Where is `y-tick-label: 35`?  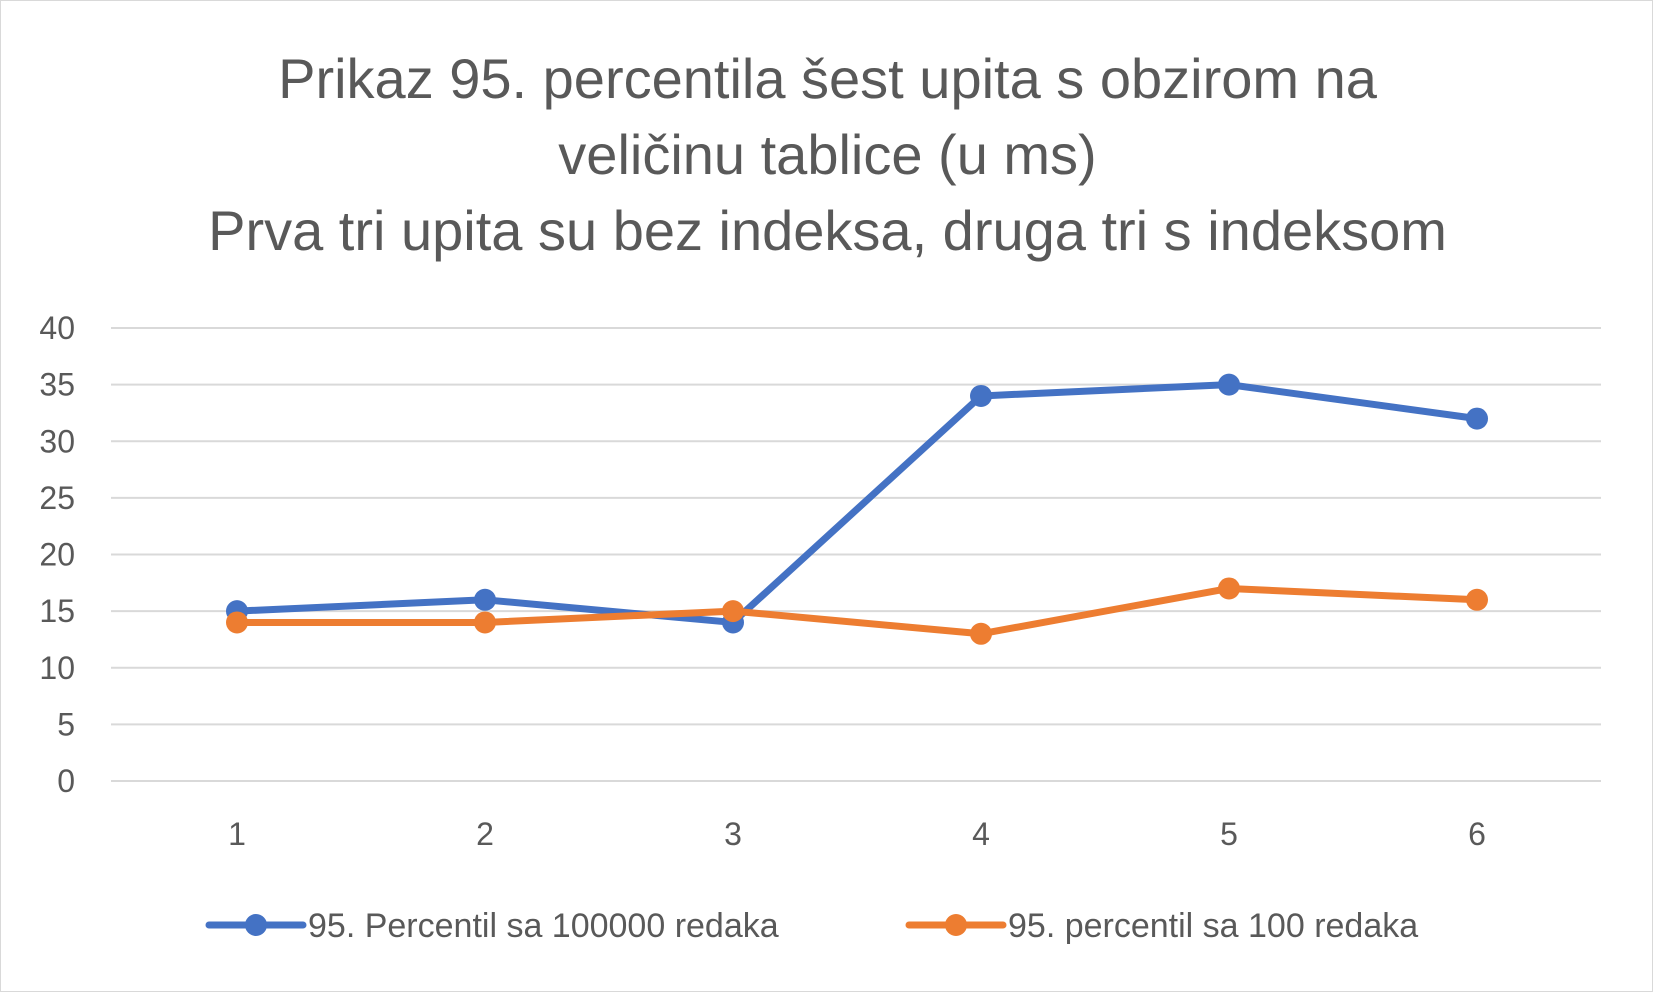
y-tick-label: 35 is located at coordinates (57, 385).